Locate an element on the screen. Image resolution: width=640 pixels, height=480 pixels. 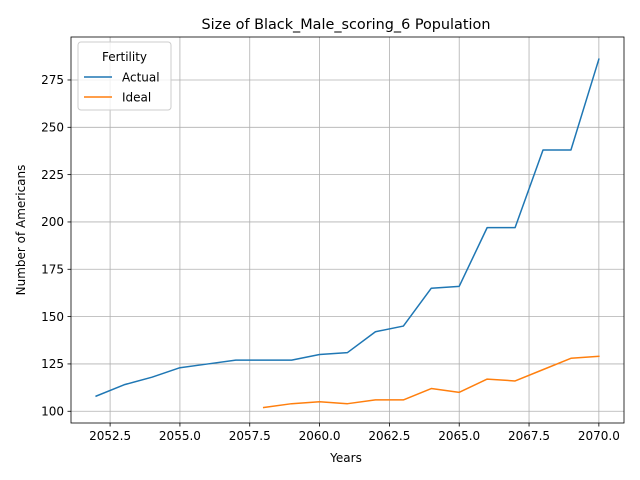
y-axis-label: Number of Americans is located at coordinates (21, 230).